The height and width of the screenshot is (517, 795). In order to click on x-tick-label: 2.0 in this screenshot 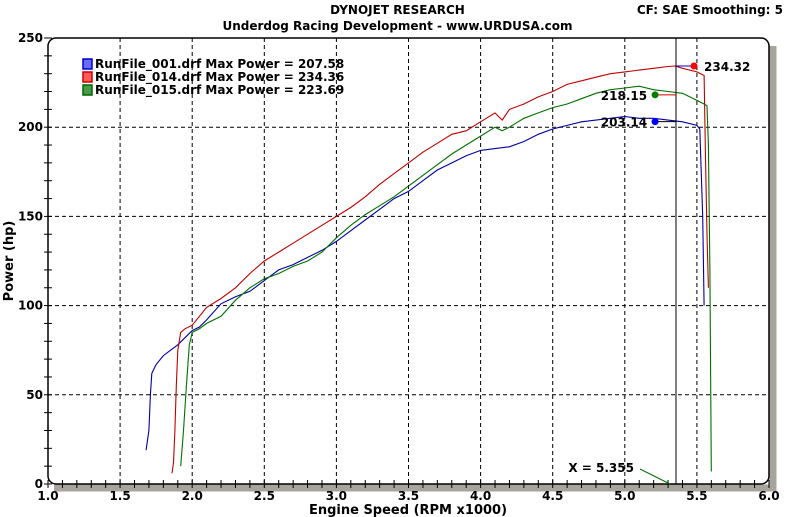, I will do `click(192, 496)`.